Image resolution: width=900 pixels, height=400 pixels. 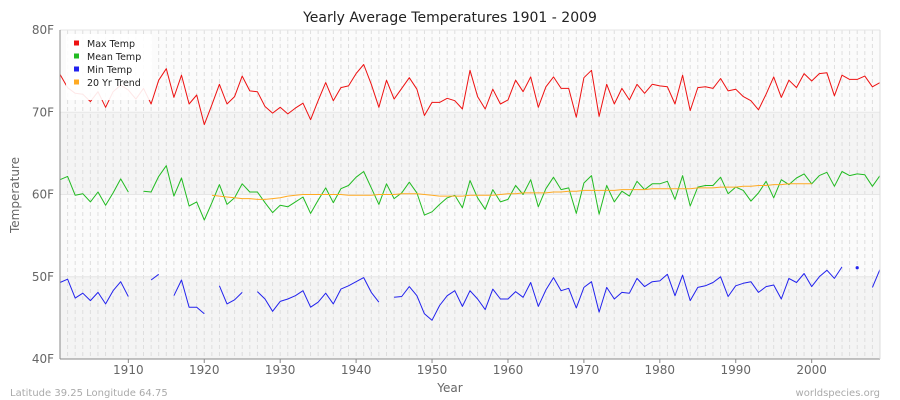 I want to click on x-tick-label: 1970, so click(x=584, y=370).